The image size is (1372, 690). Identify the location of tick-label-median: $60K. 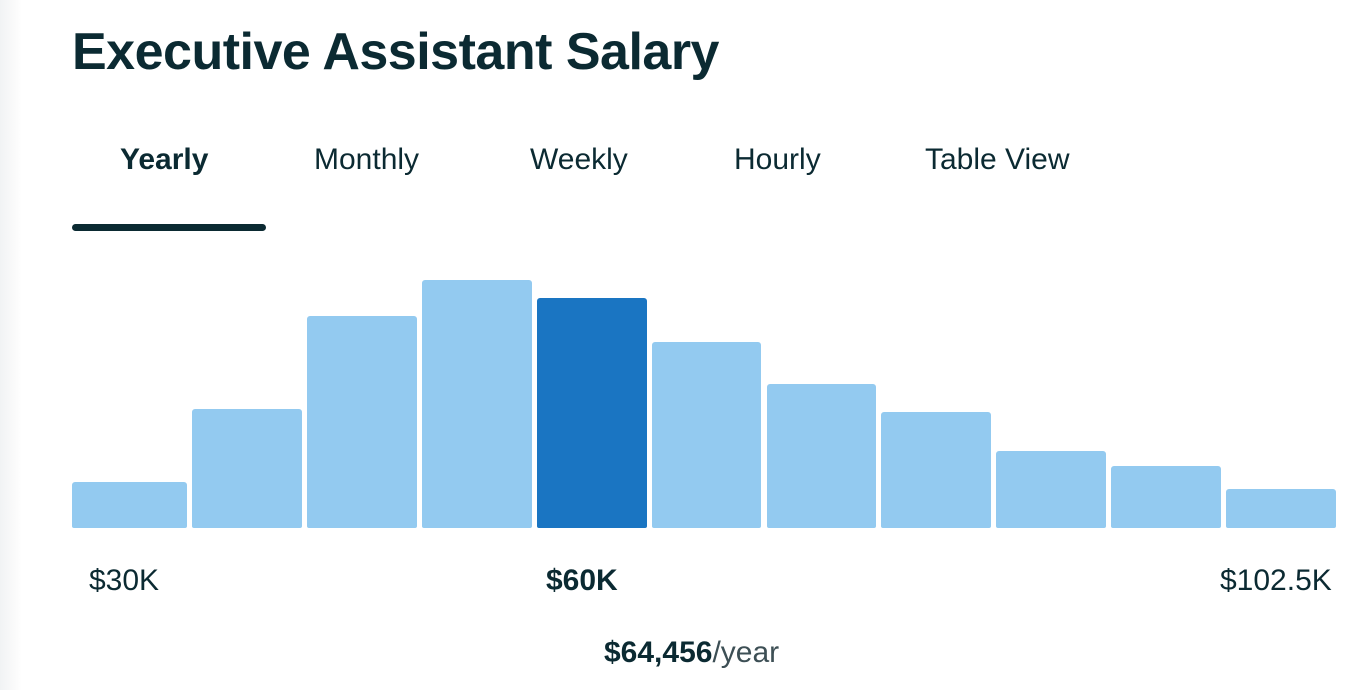
(582, 580).